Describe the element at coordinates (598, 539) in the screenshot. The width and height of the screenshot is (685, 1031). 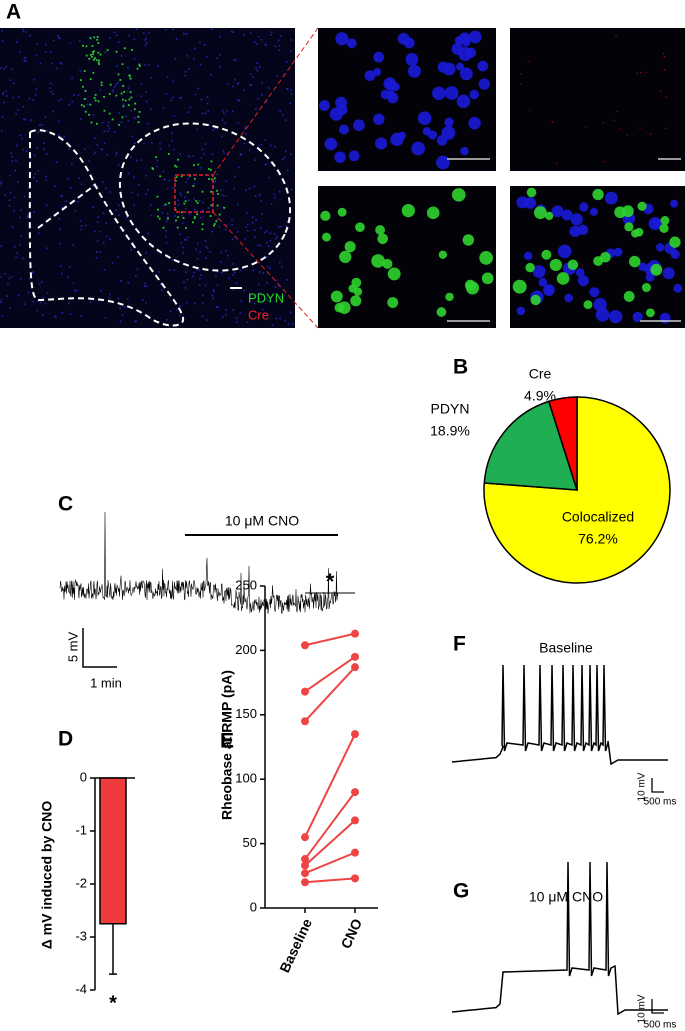
I see `slice-value: 76.2%` at that location.